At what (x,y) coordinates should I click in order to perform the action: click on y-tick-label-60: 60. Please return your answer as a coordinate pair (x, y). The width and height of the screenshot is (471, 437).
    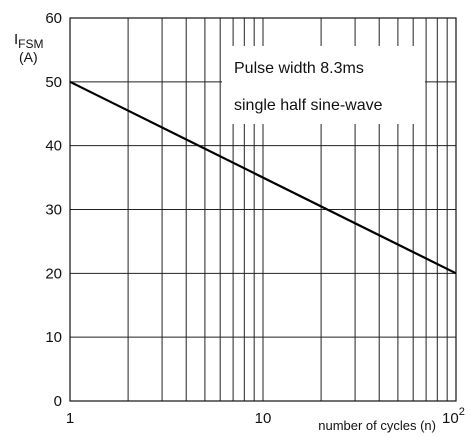
    Looking at the image, I should click on (53, 18).